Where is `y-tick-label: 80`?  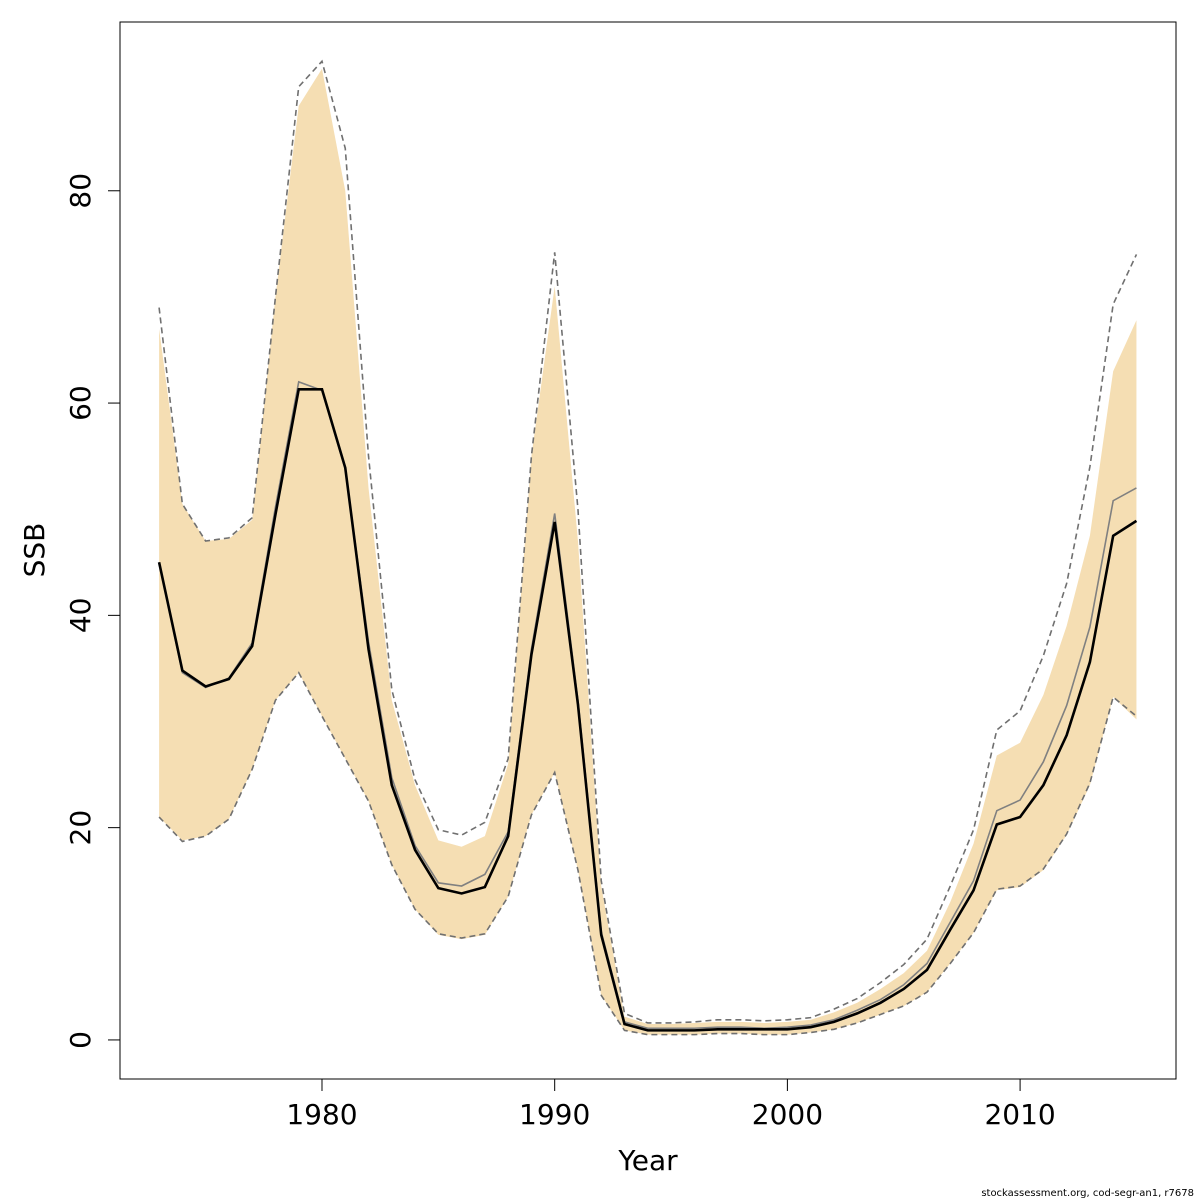
y-tick-label: 80 is located at coordinates (80, 191).